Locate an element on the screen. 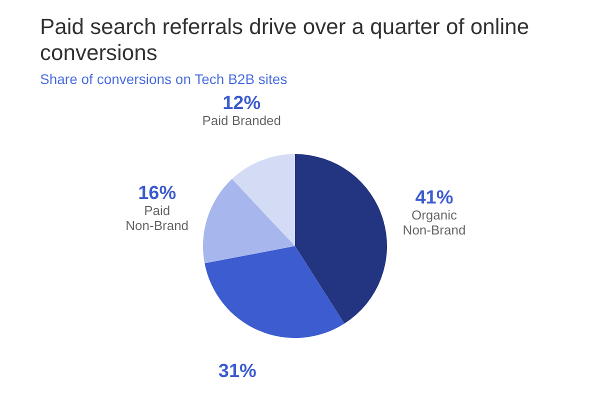  chart-subtitle: Share of conversions on Tech B2B sites is located at coordinates (164, 78).